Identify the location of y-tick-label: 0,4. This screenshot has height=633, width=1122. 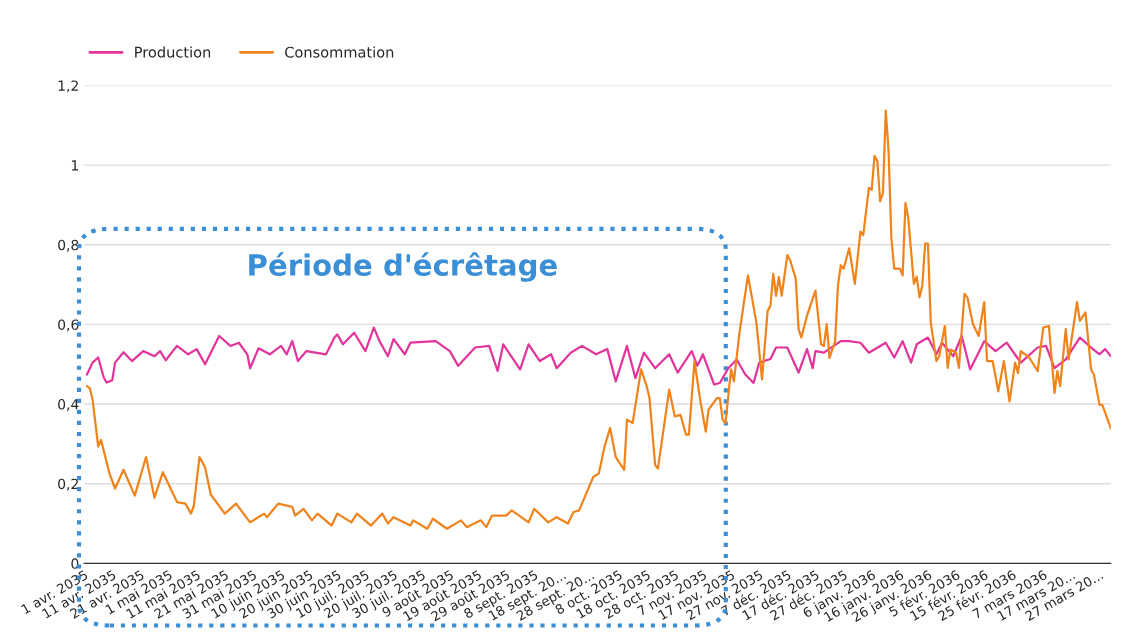
(68, 405).